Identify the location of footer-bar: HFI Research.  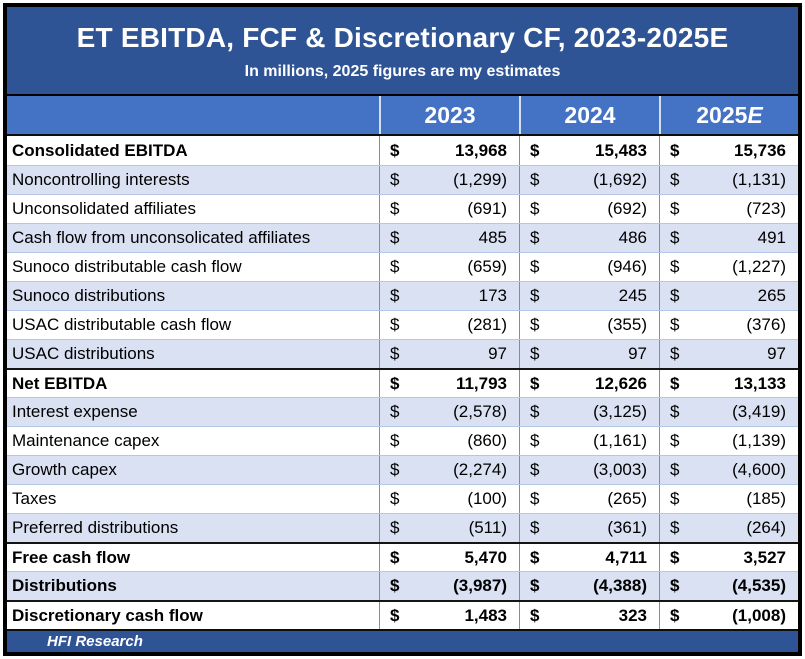
(402, 640).